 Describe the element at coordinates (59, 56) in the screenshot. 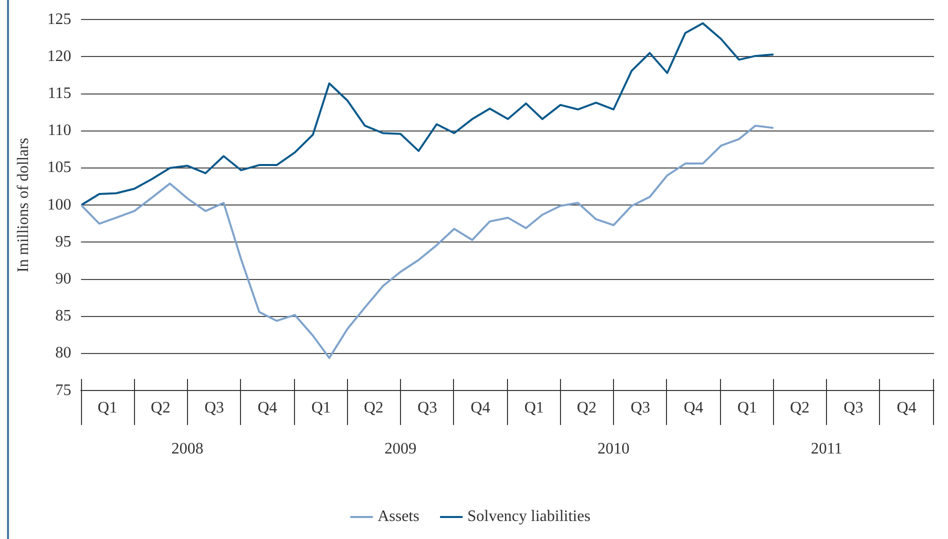

I see `y-tick-label: 120` at that location.